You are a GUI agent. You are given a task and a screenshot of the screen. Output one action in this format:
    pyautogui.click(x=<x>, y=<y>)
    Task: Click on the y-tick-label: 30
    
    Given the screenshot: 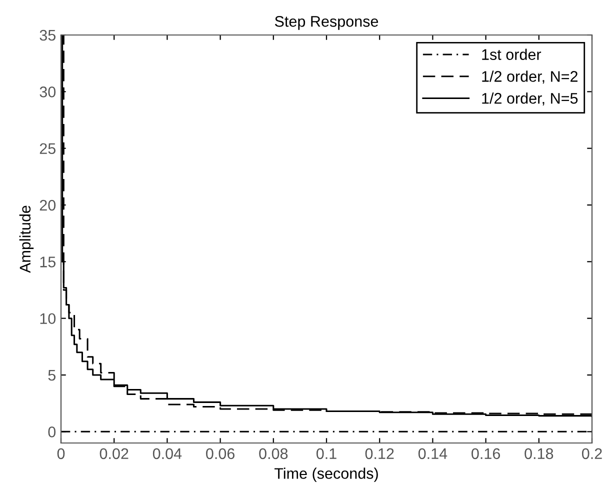 What is the action you would take?
    pyautogui.click(x=48, y=92)
    